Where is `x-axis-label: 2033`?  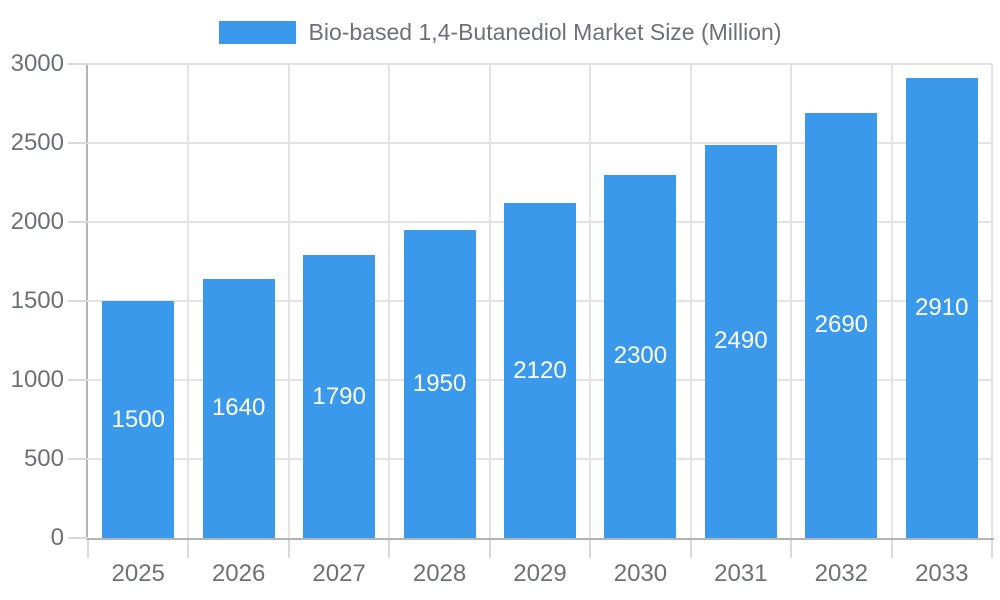 x-axis-label: 2033 is located at coordinates (942, 573).